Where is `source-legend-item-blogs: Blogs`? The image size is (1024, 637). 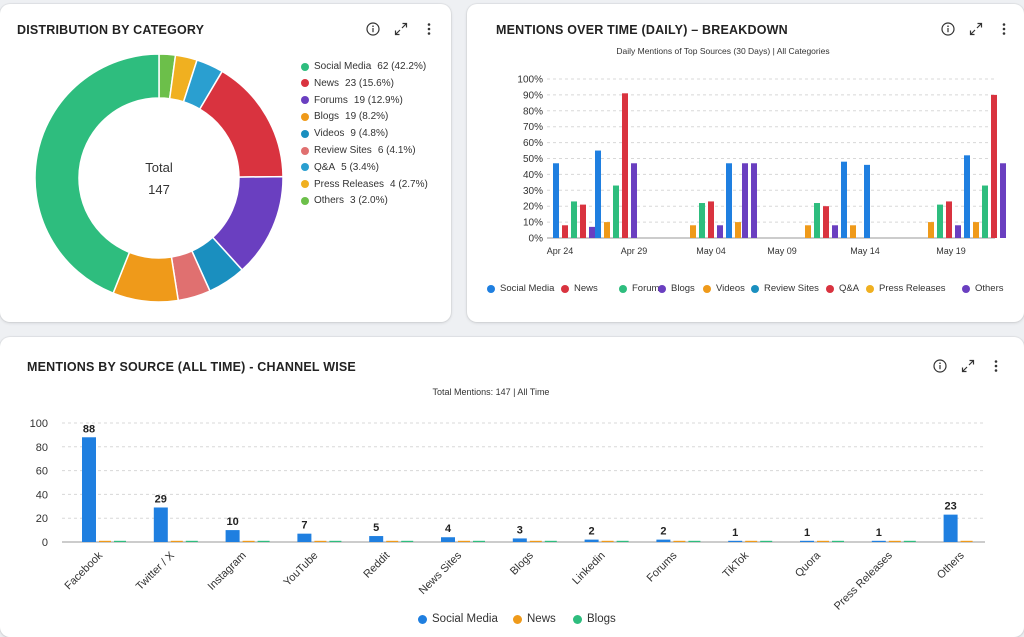
source-legend-item-blogs: Blogs is located at coordinates (594, 619).